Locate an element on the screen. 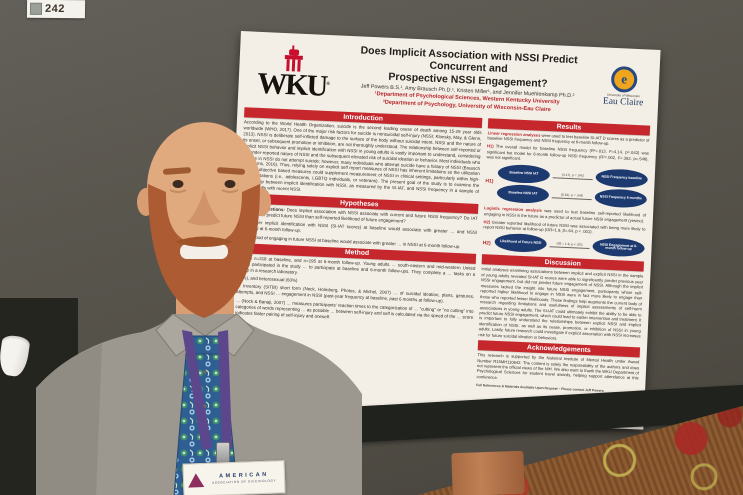 This screenshot has width=743, height=495. person-eye-right is located at coordinates (230, 184).